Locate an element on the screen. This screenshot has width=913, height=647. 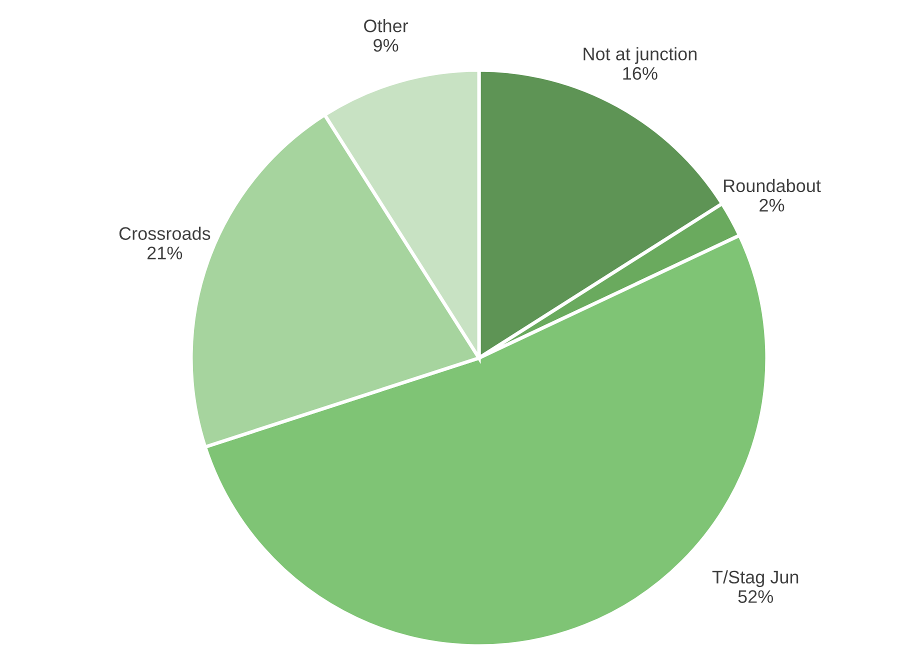
data-label: 16% is located at coordinates (640, 73).